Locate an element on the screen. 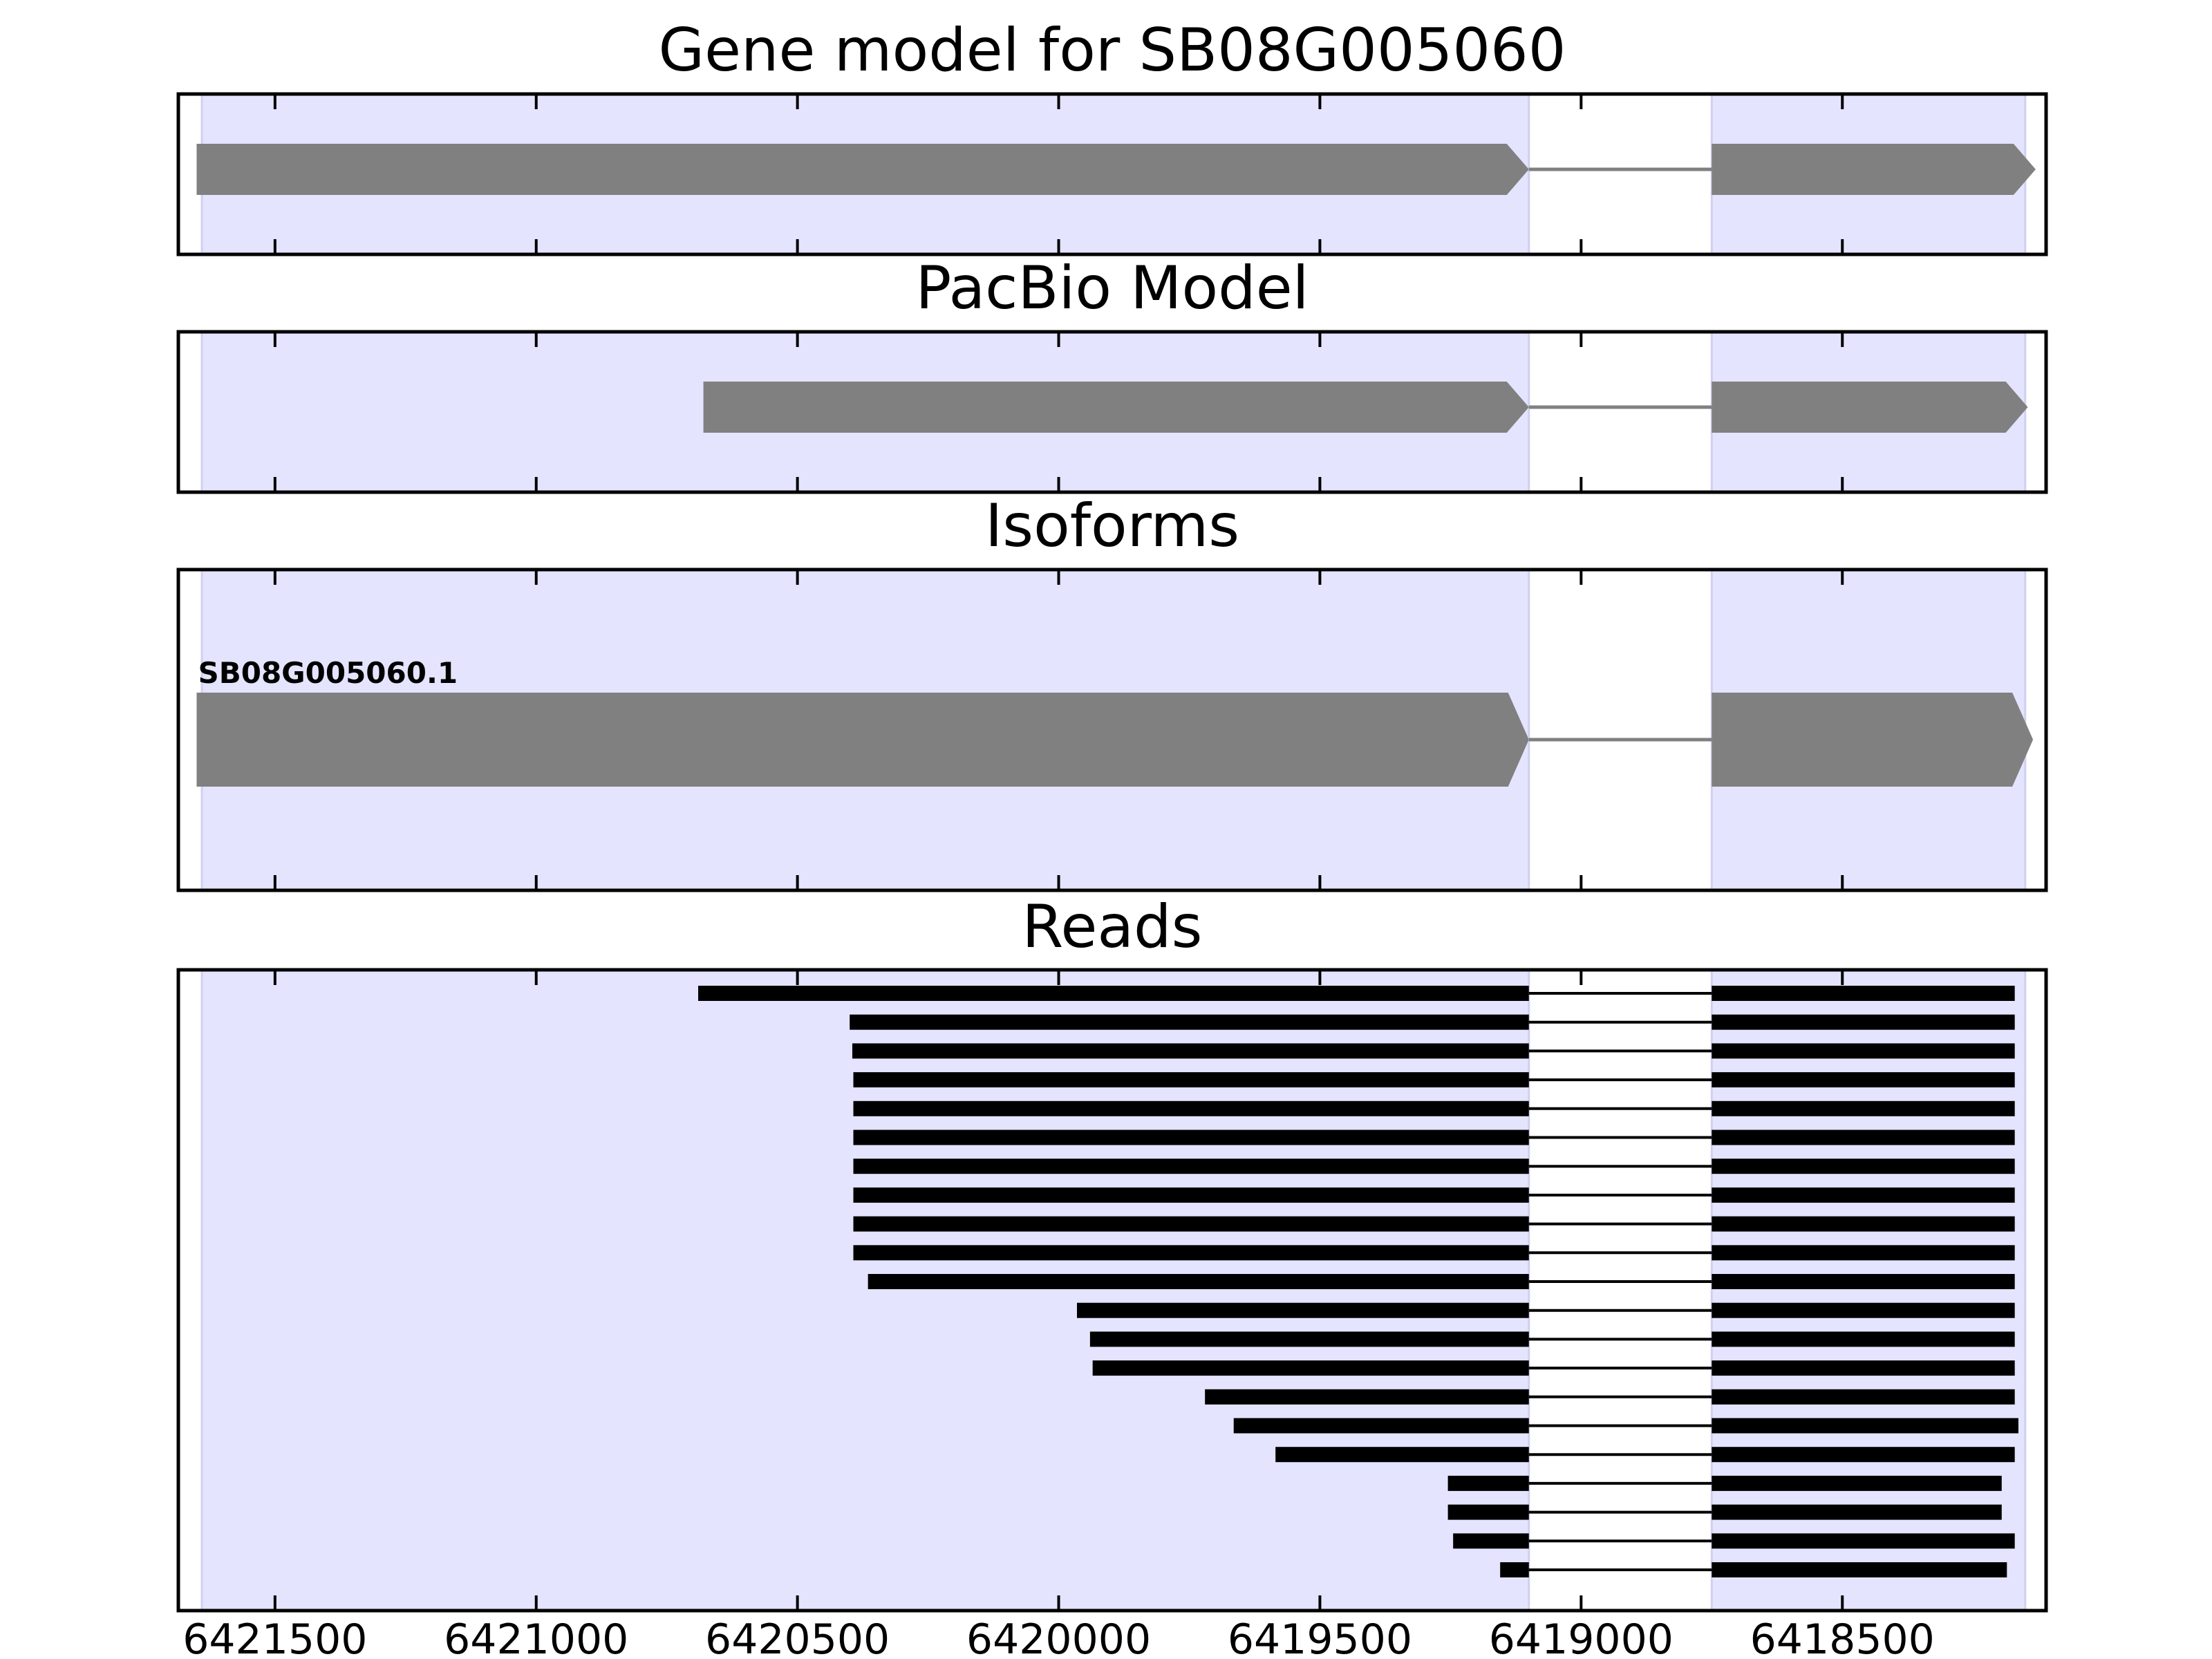 Image resolution: width=2212 pixels, height=1659 pixels. pacbio-model-panel-title: PacBio Model is located at coordinates (1112, 289).